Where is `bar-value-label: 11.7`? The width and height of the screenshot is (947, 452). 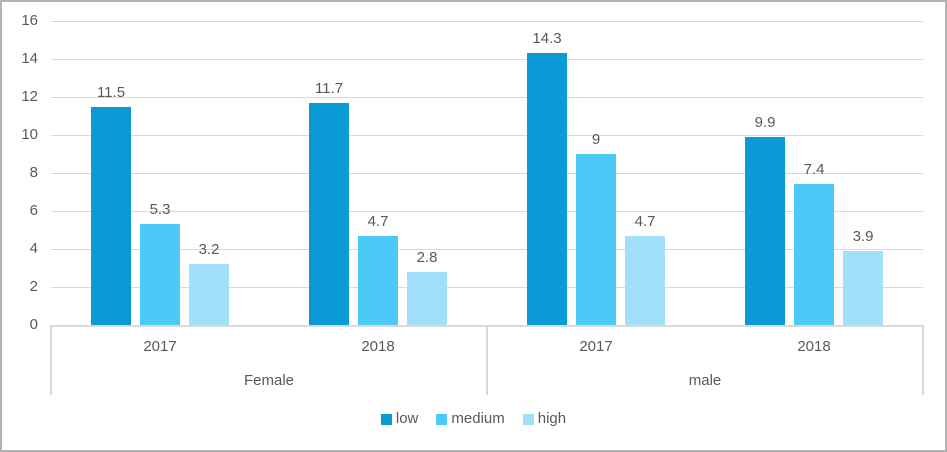
bar-value-label: 11.7 is located at coordinates (329, 88).